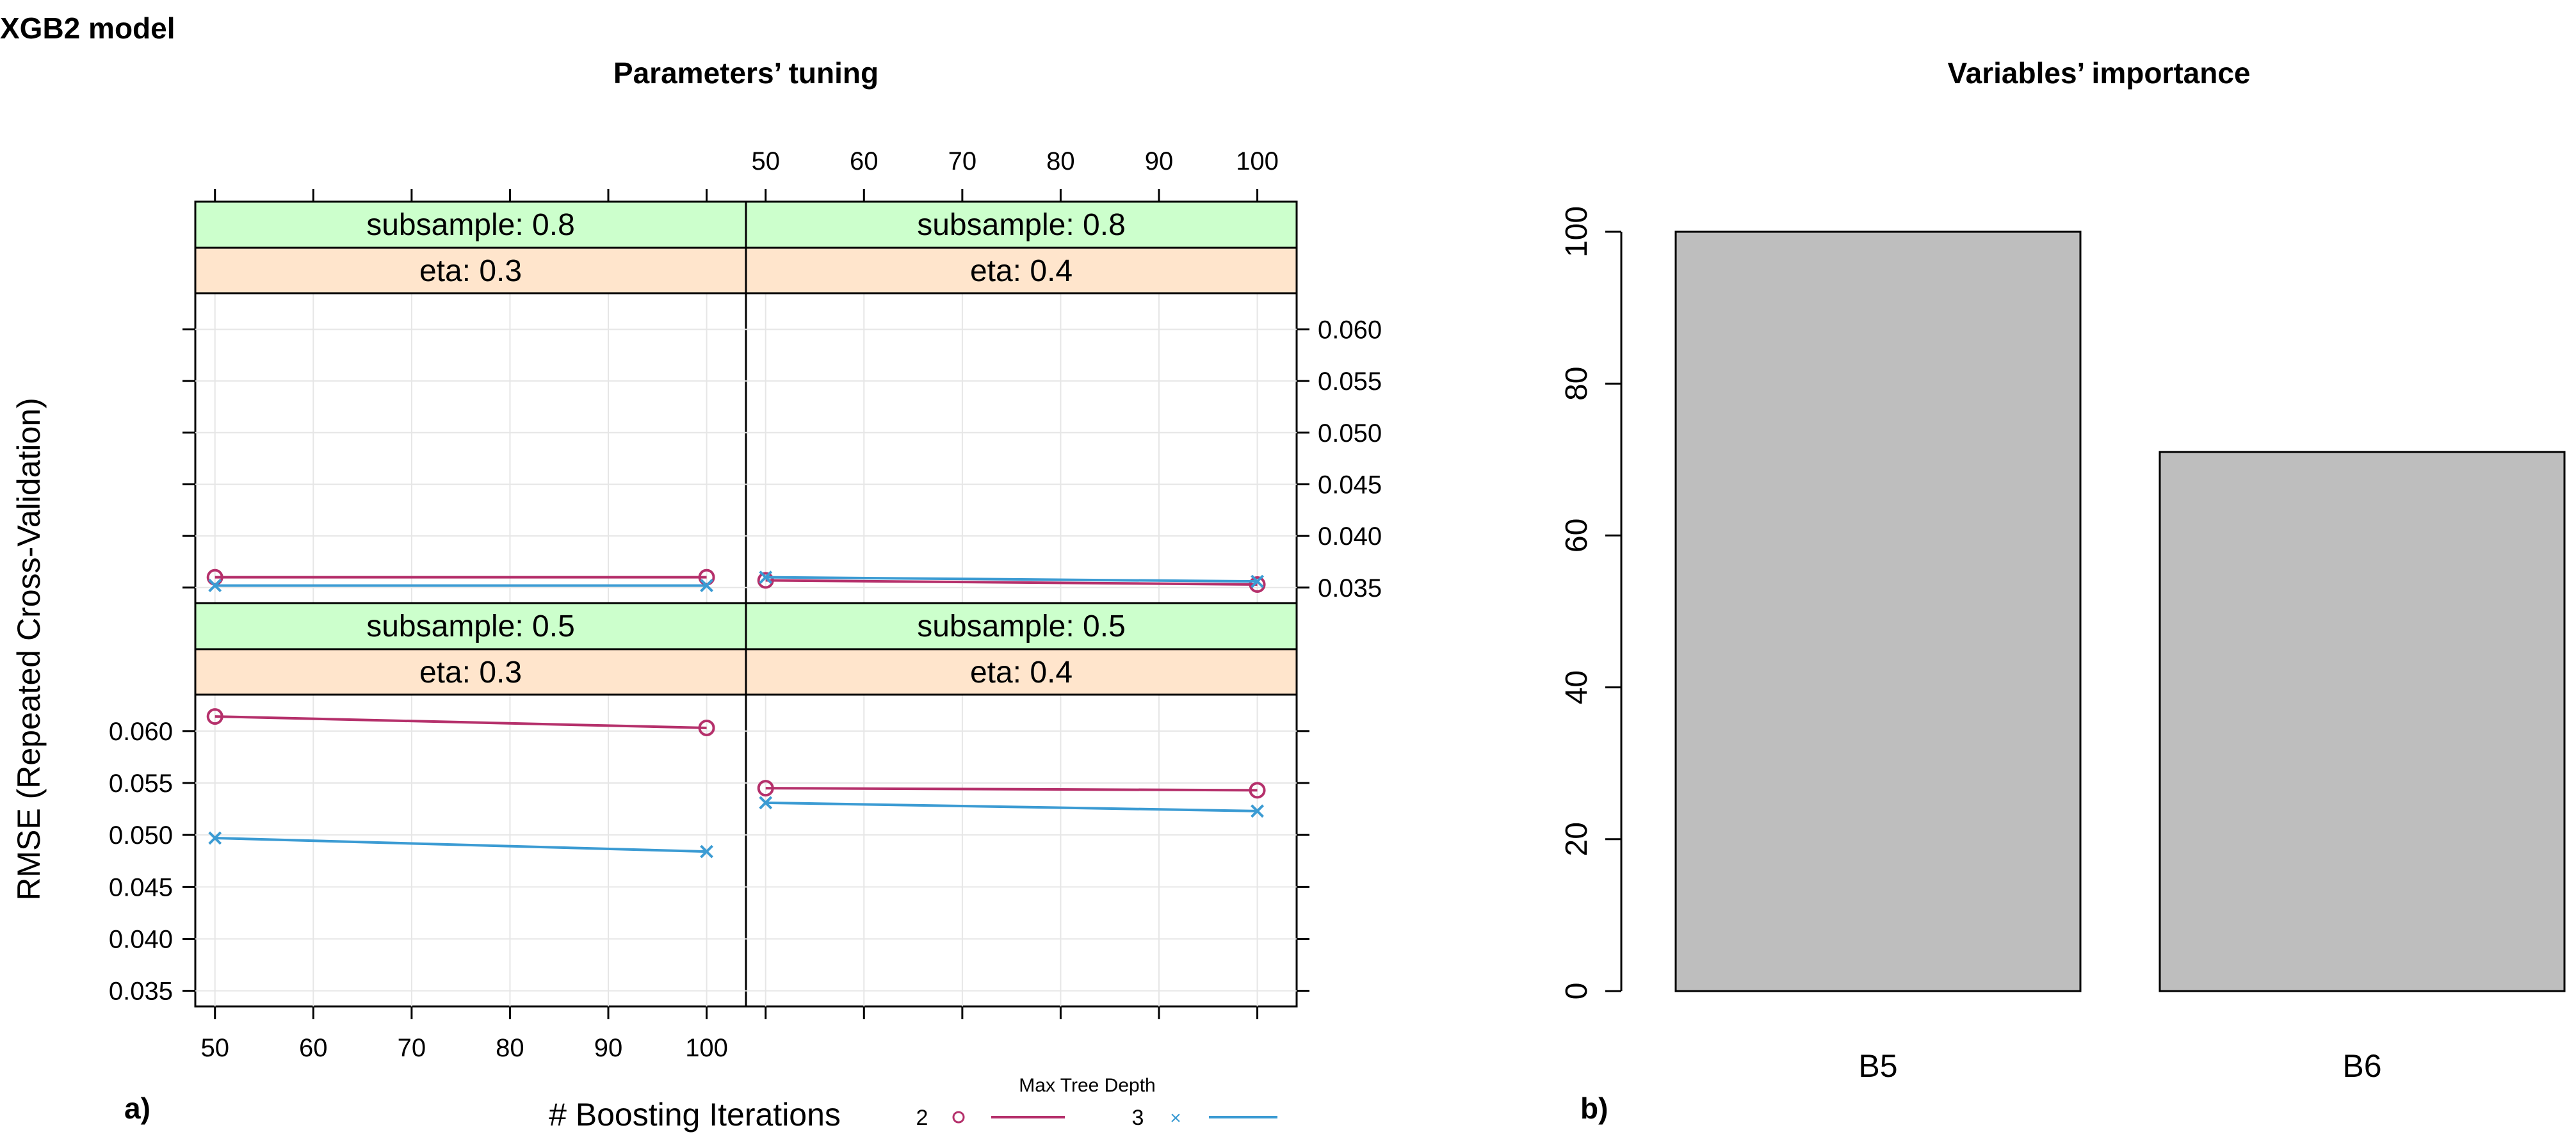 This screenshot has width=2576, height=1146. Describe the element at coordinates (1577, 384) in the screenshot. I see `b-ytick-label-80: 80` at that location.